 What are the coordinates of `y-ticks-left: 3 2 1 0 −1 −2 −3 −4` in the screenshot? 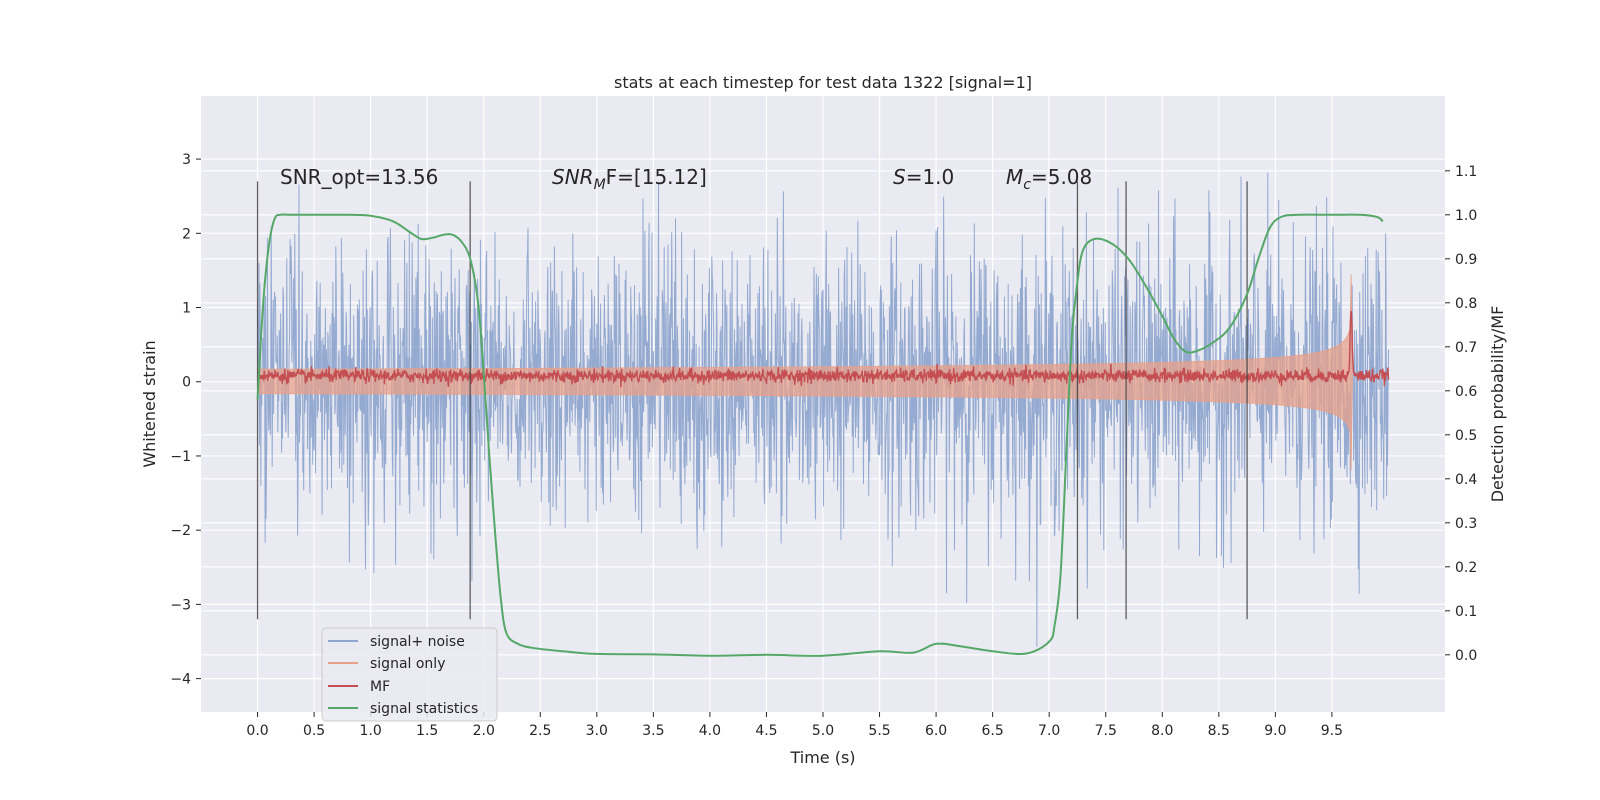 It's located at (185, 420).